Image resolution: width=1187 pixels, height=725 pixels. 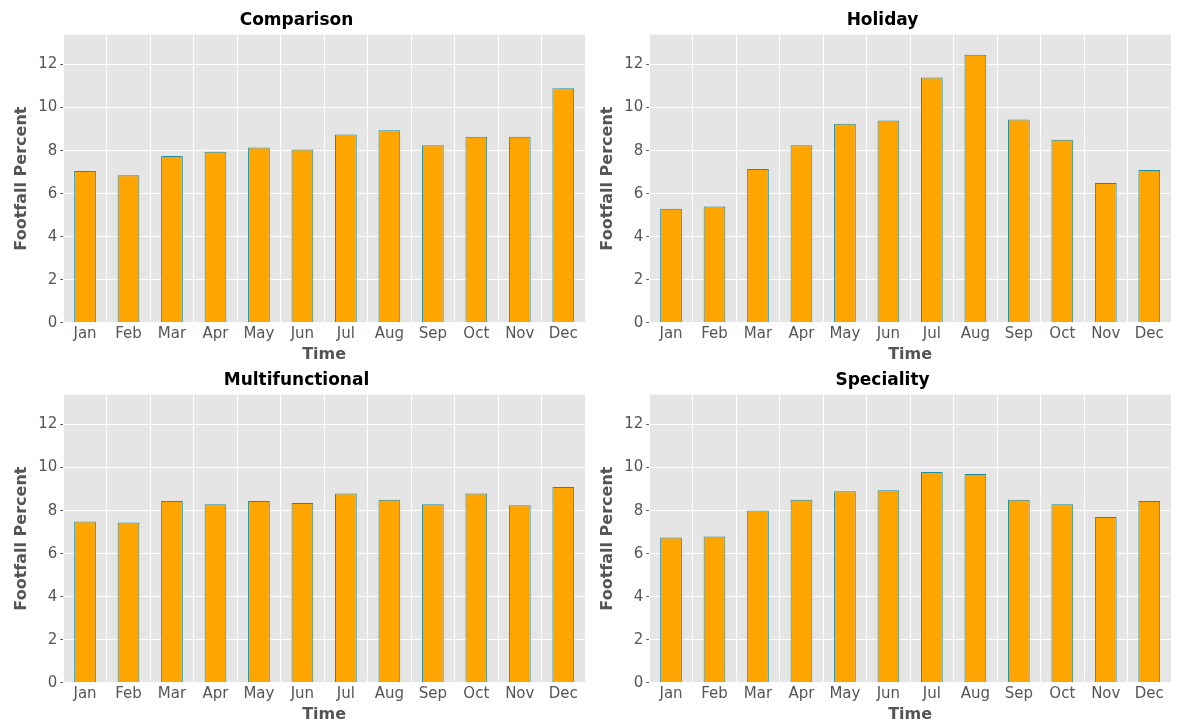 What do you see at coordinates (882, 18) in the screenshot?
I see `chart-title: Holiday` at bounding box center [882, 18].